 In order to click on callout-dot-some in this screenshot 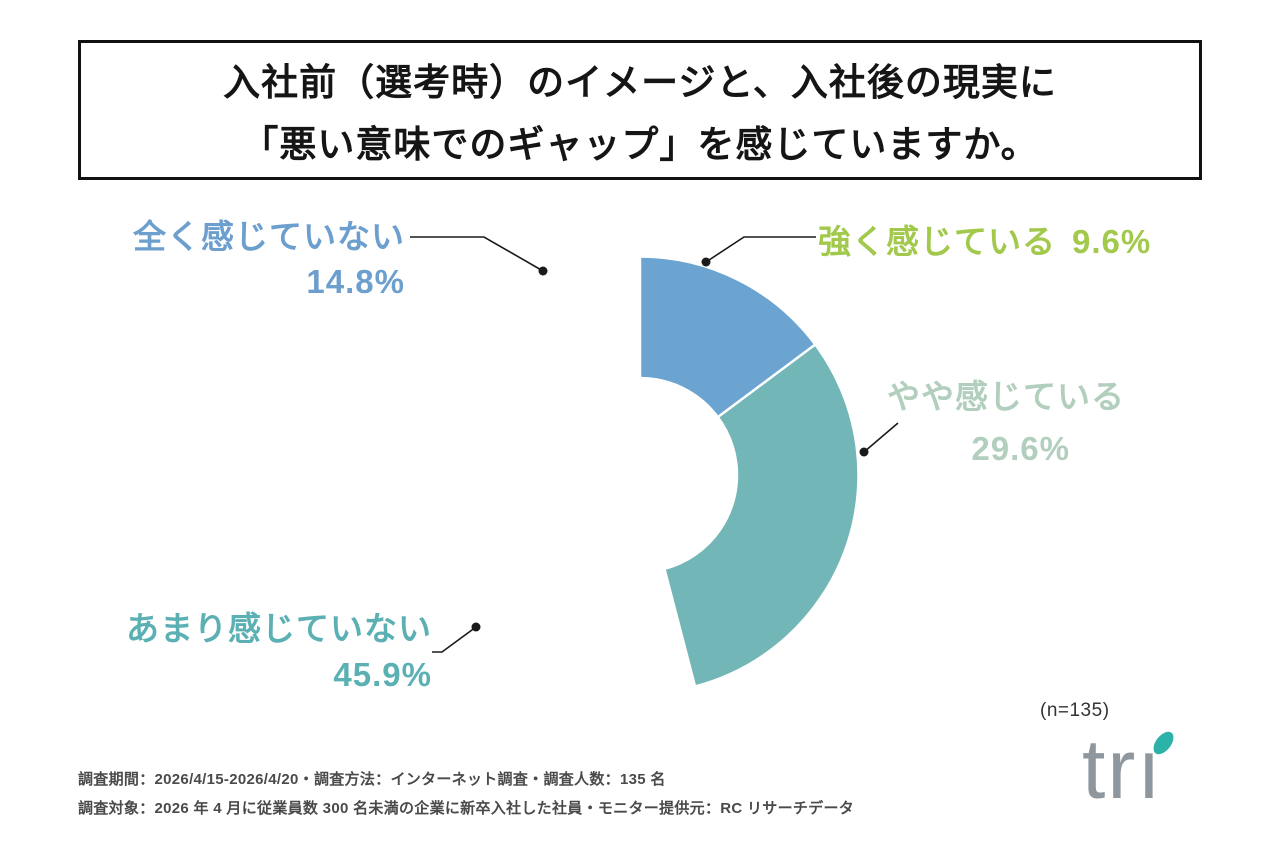, I will do `click(864, 452)`.